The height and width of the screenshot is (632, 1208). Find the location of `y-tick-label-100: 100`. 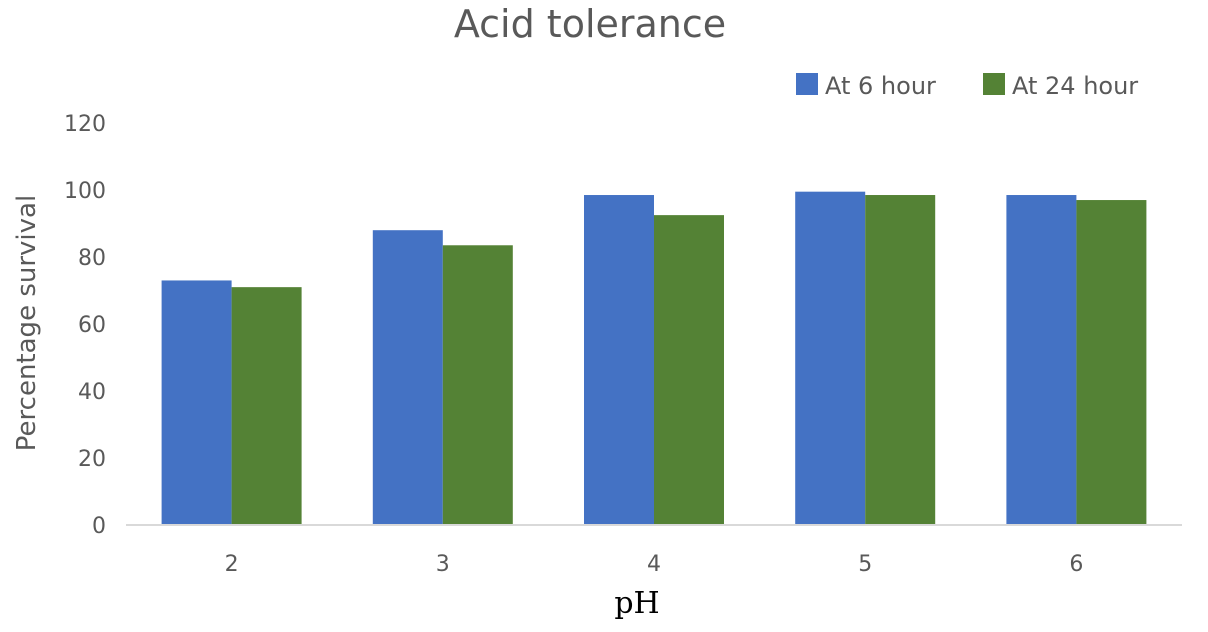

y-tick-label-100: 100 is located at coordinates (85, 191).